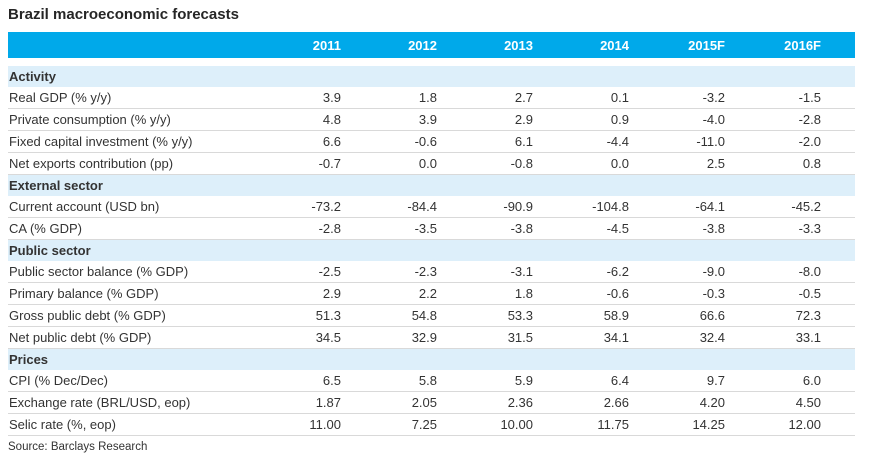  What do you see at coordinates (615, 228) in the screenshot?
I see `cell-value: -4.5` at bounding box center [615, 228].